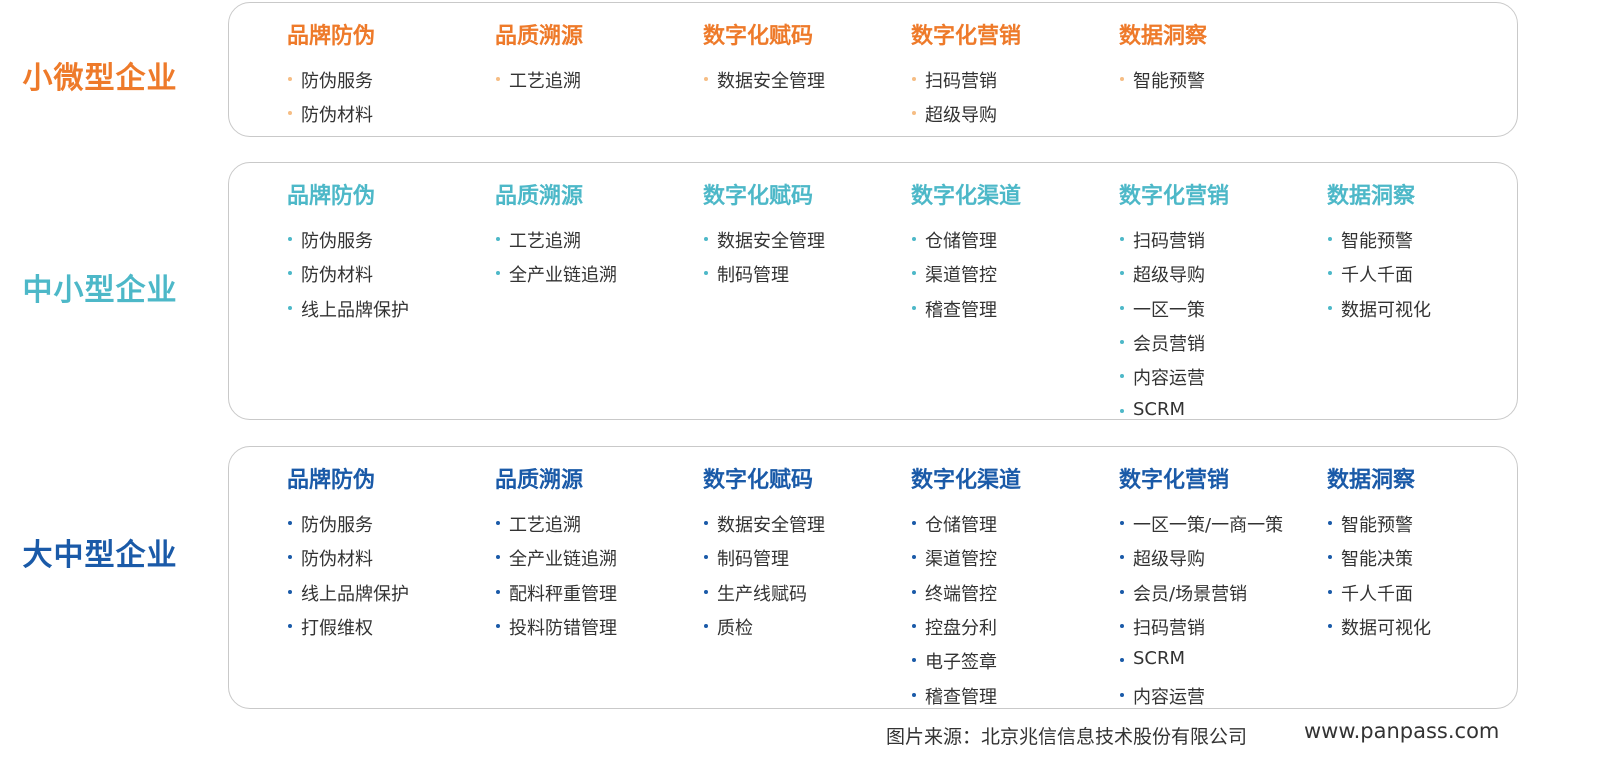  I want to click on item: 稽查管理, so click(961, 697).